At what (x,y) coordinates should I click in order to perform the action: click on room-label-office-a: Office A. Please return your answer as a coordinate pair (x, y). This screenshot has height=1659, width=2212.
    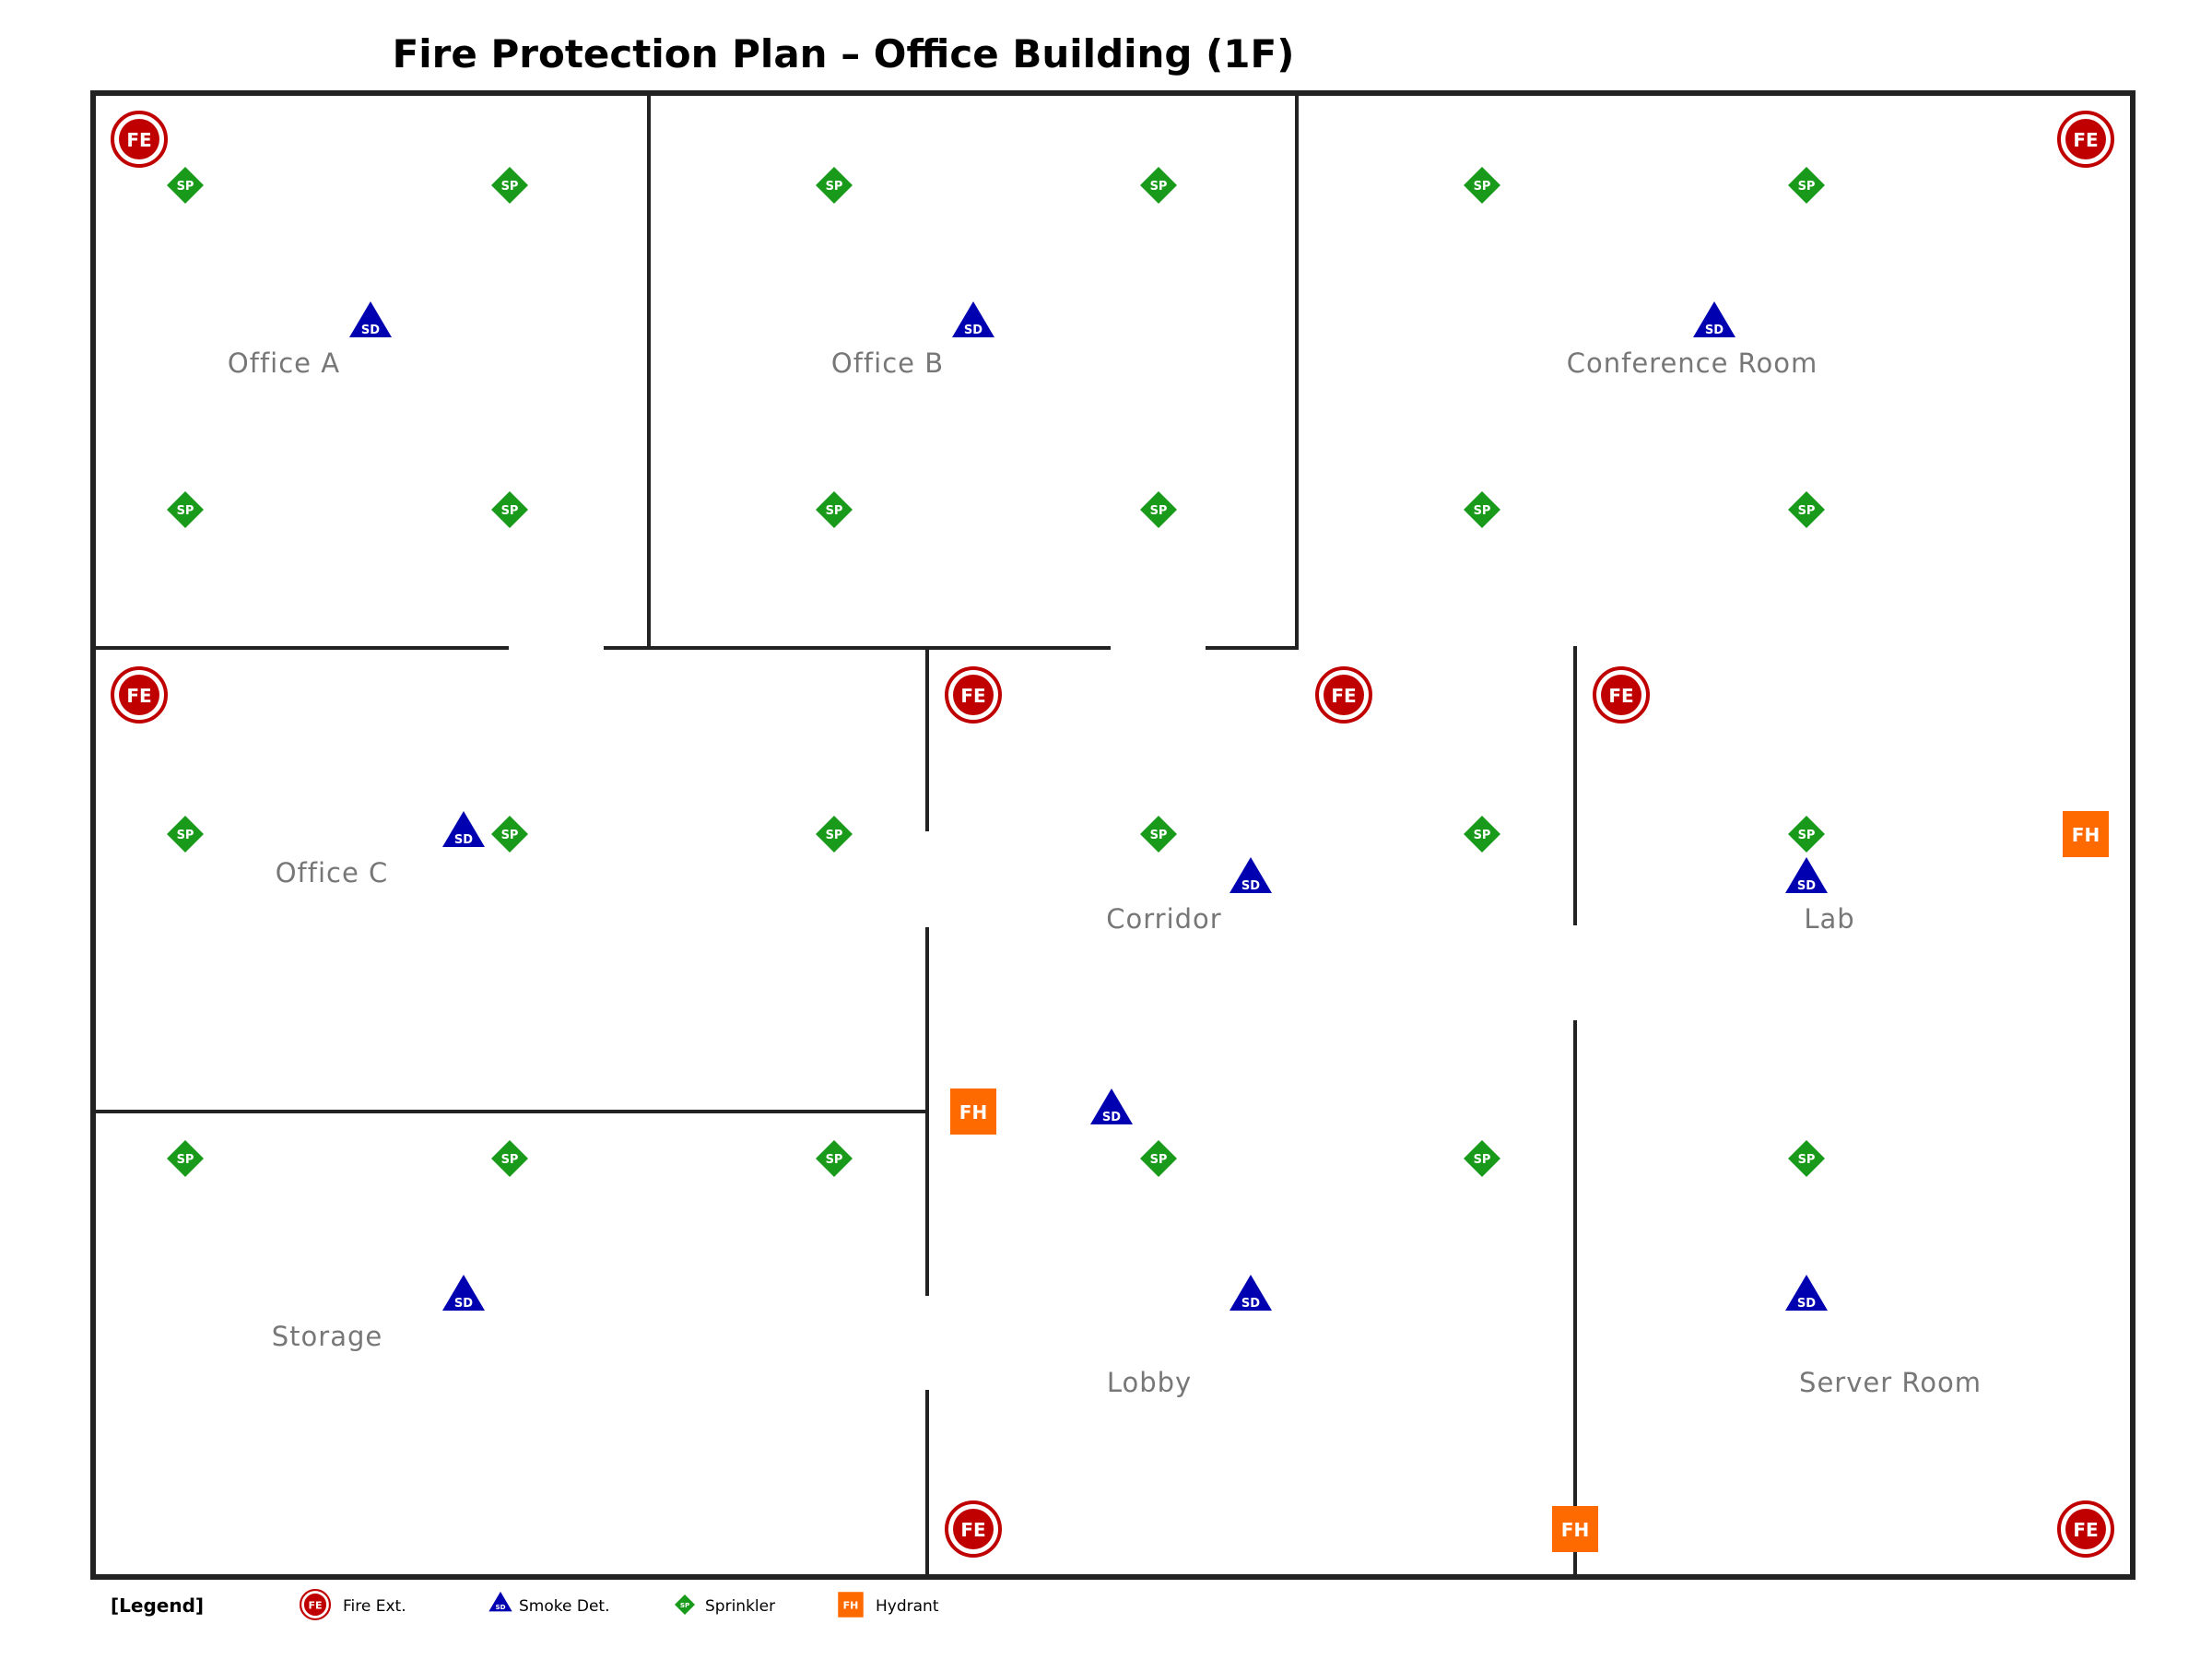
    Looking at the image, I should click on (284, 363).